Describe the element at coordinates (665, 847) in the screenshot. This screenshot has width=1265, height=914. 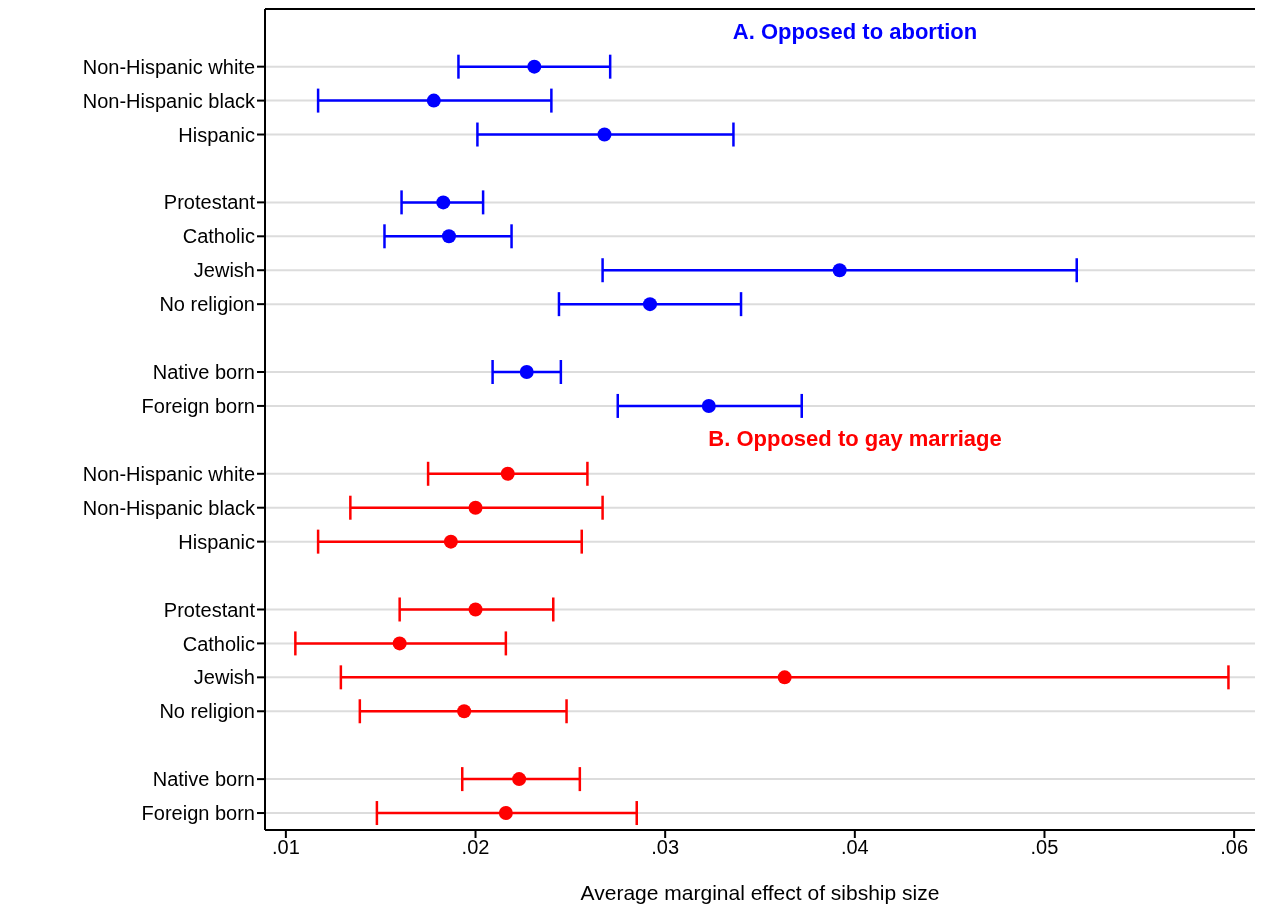
I see `x-tick-label: .03` at that location.